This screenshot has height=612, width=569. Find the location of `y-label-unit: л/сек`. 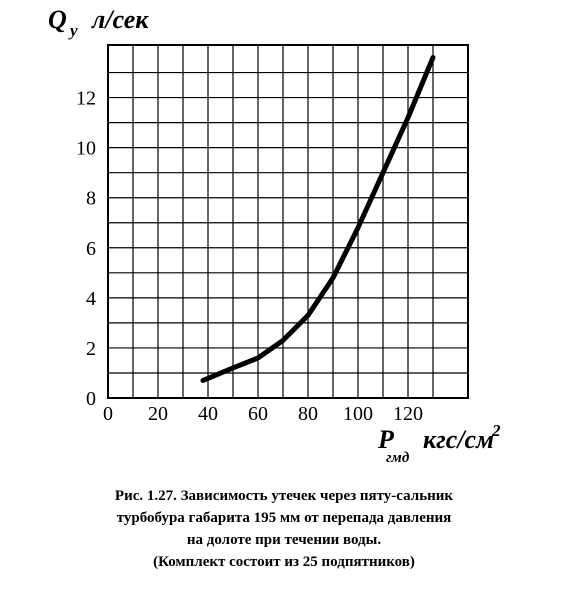

y-label-unit: л/сек is located at coordinates (120, 19).